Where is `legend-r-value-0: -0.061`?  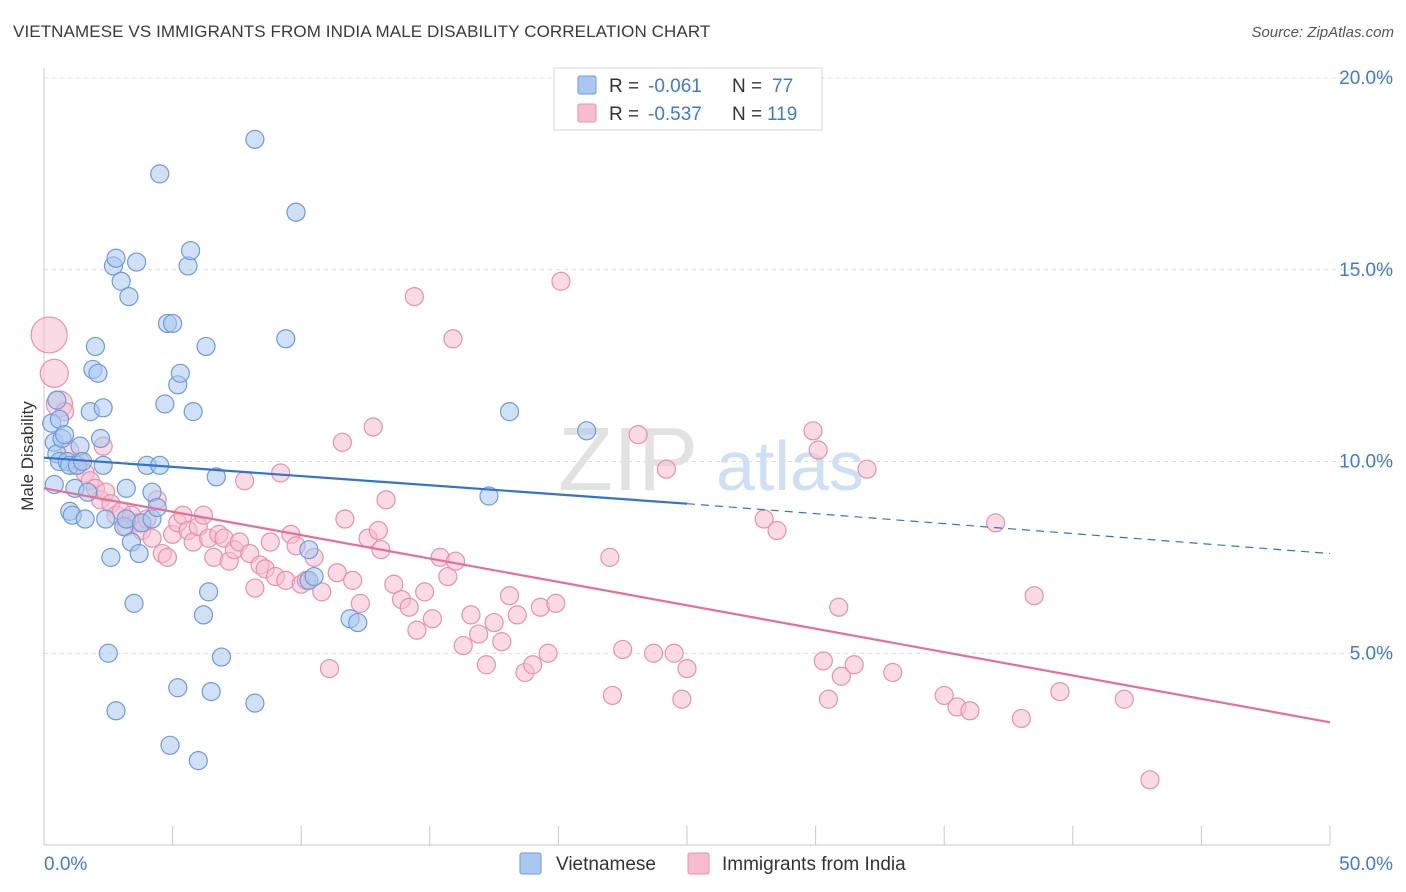 legend-r-value-0: -0.061 is located at coordinates (675, 86).